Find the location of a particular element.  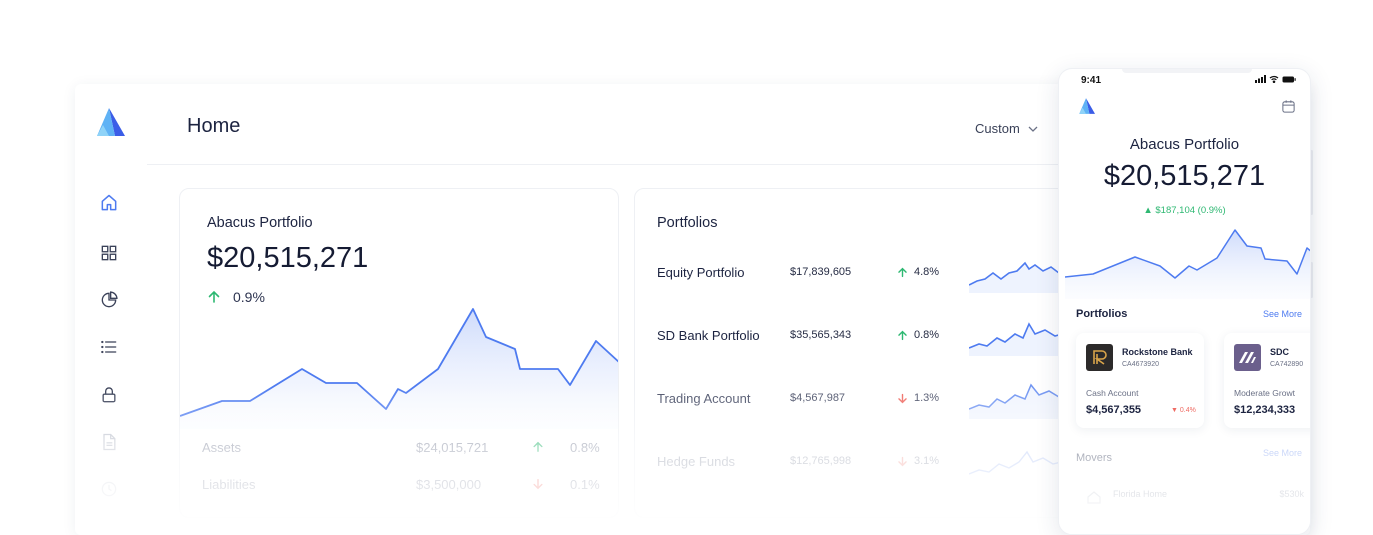

grid-icon is located at coordinates (109, 253).